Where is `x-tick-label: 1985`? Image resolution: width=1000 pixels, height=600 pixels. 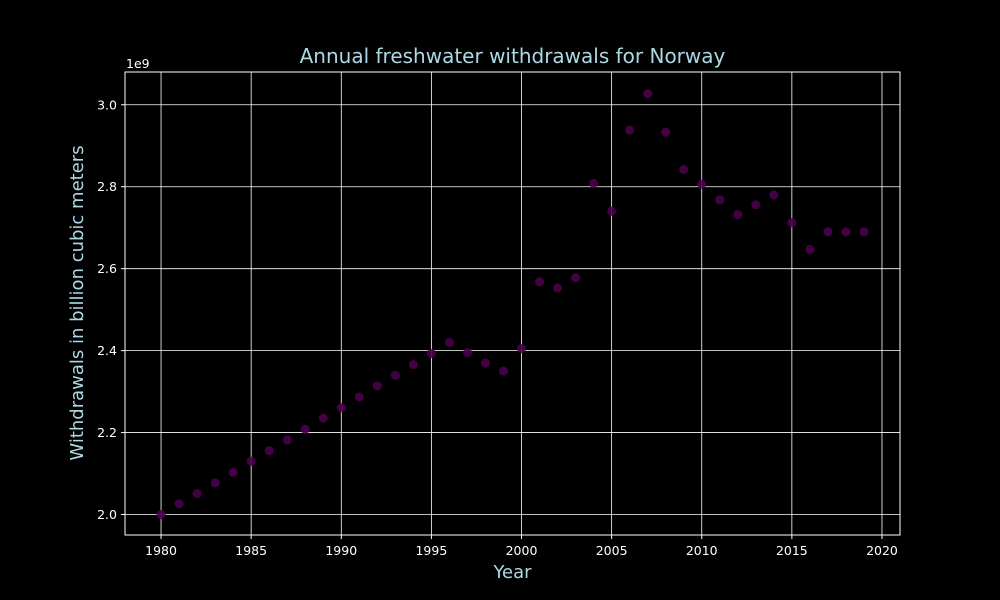 x-tick-label: 1985 is located at coordinates (251, 550).